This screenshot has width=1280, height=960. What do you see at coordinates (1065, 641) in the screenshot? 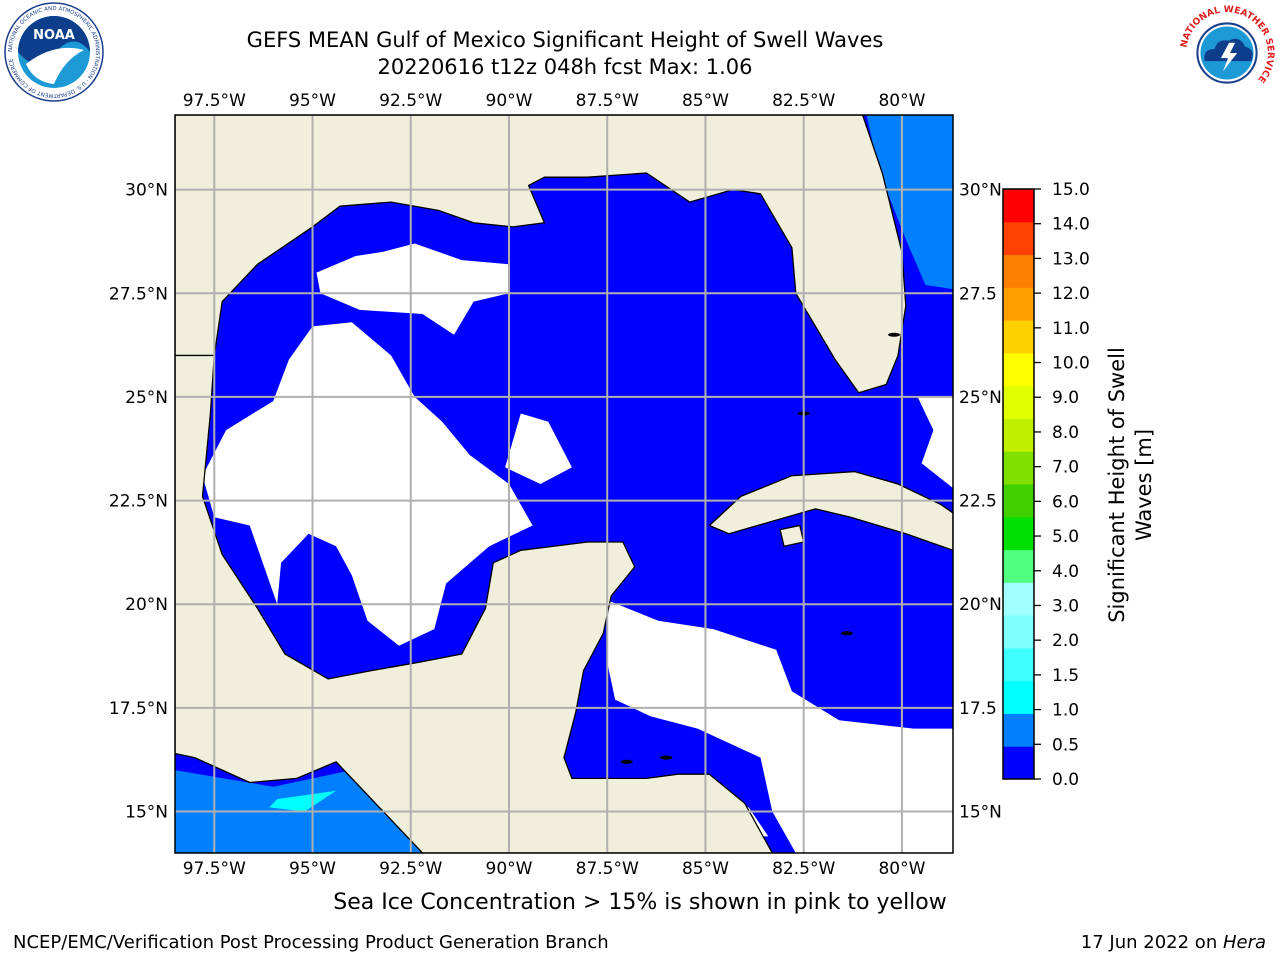
I see `colorbar-tick-label: 2.0` at bounding box center [1065, 641].